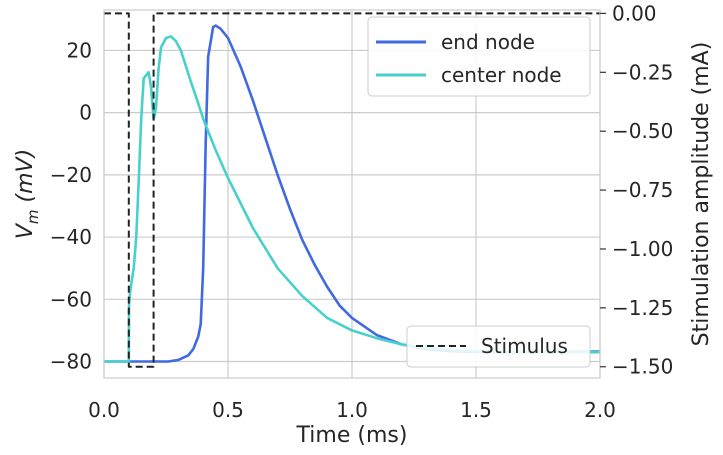 Image resolution: width=723 pixels, height=455 pixels. I want to click on x-tick-label: 2.0, so click(600, 410).